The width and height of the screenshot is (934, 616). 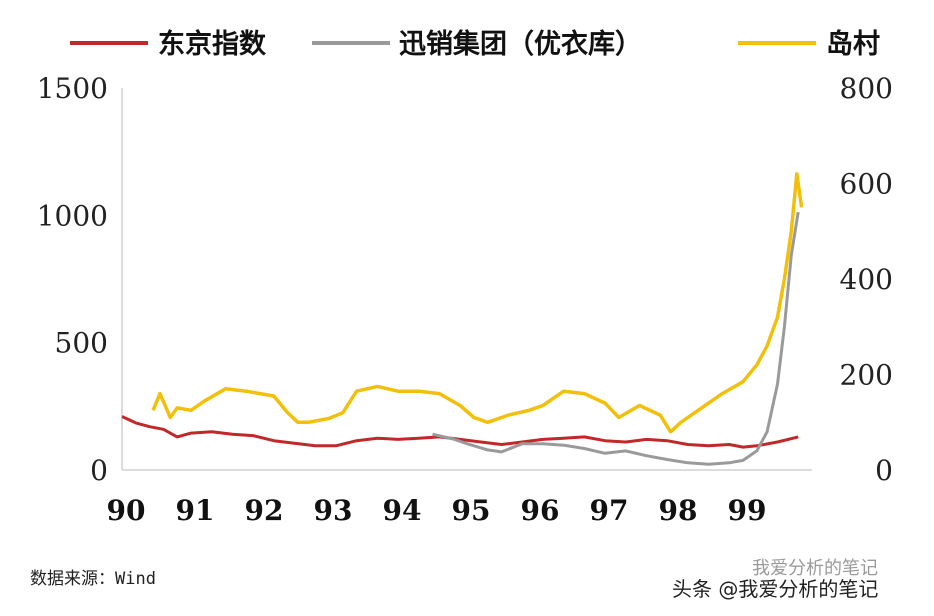 What do you see at coordinates (72, 88) in the screenshot?
I see `y-left-tick-label: 1500` at bounding box center [72, 88].